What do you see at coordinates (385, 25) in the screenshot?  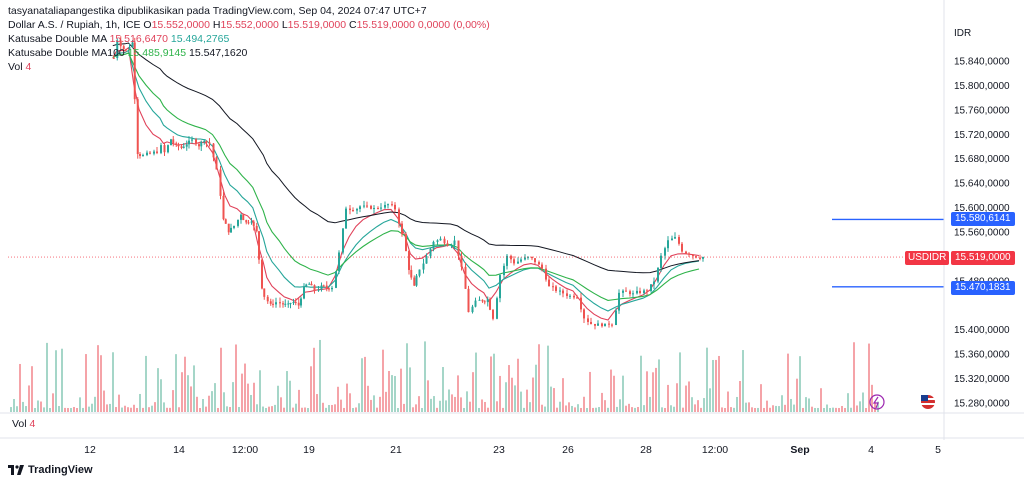 I see `c-value: 15.519,0000` at bounding box center [385, 25].